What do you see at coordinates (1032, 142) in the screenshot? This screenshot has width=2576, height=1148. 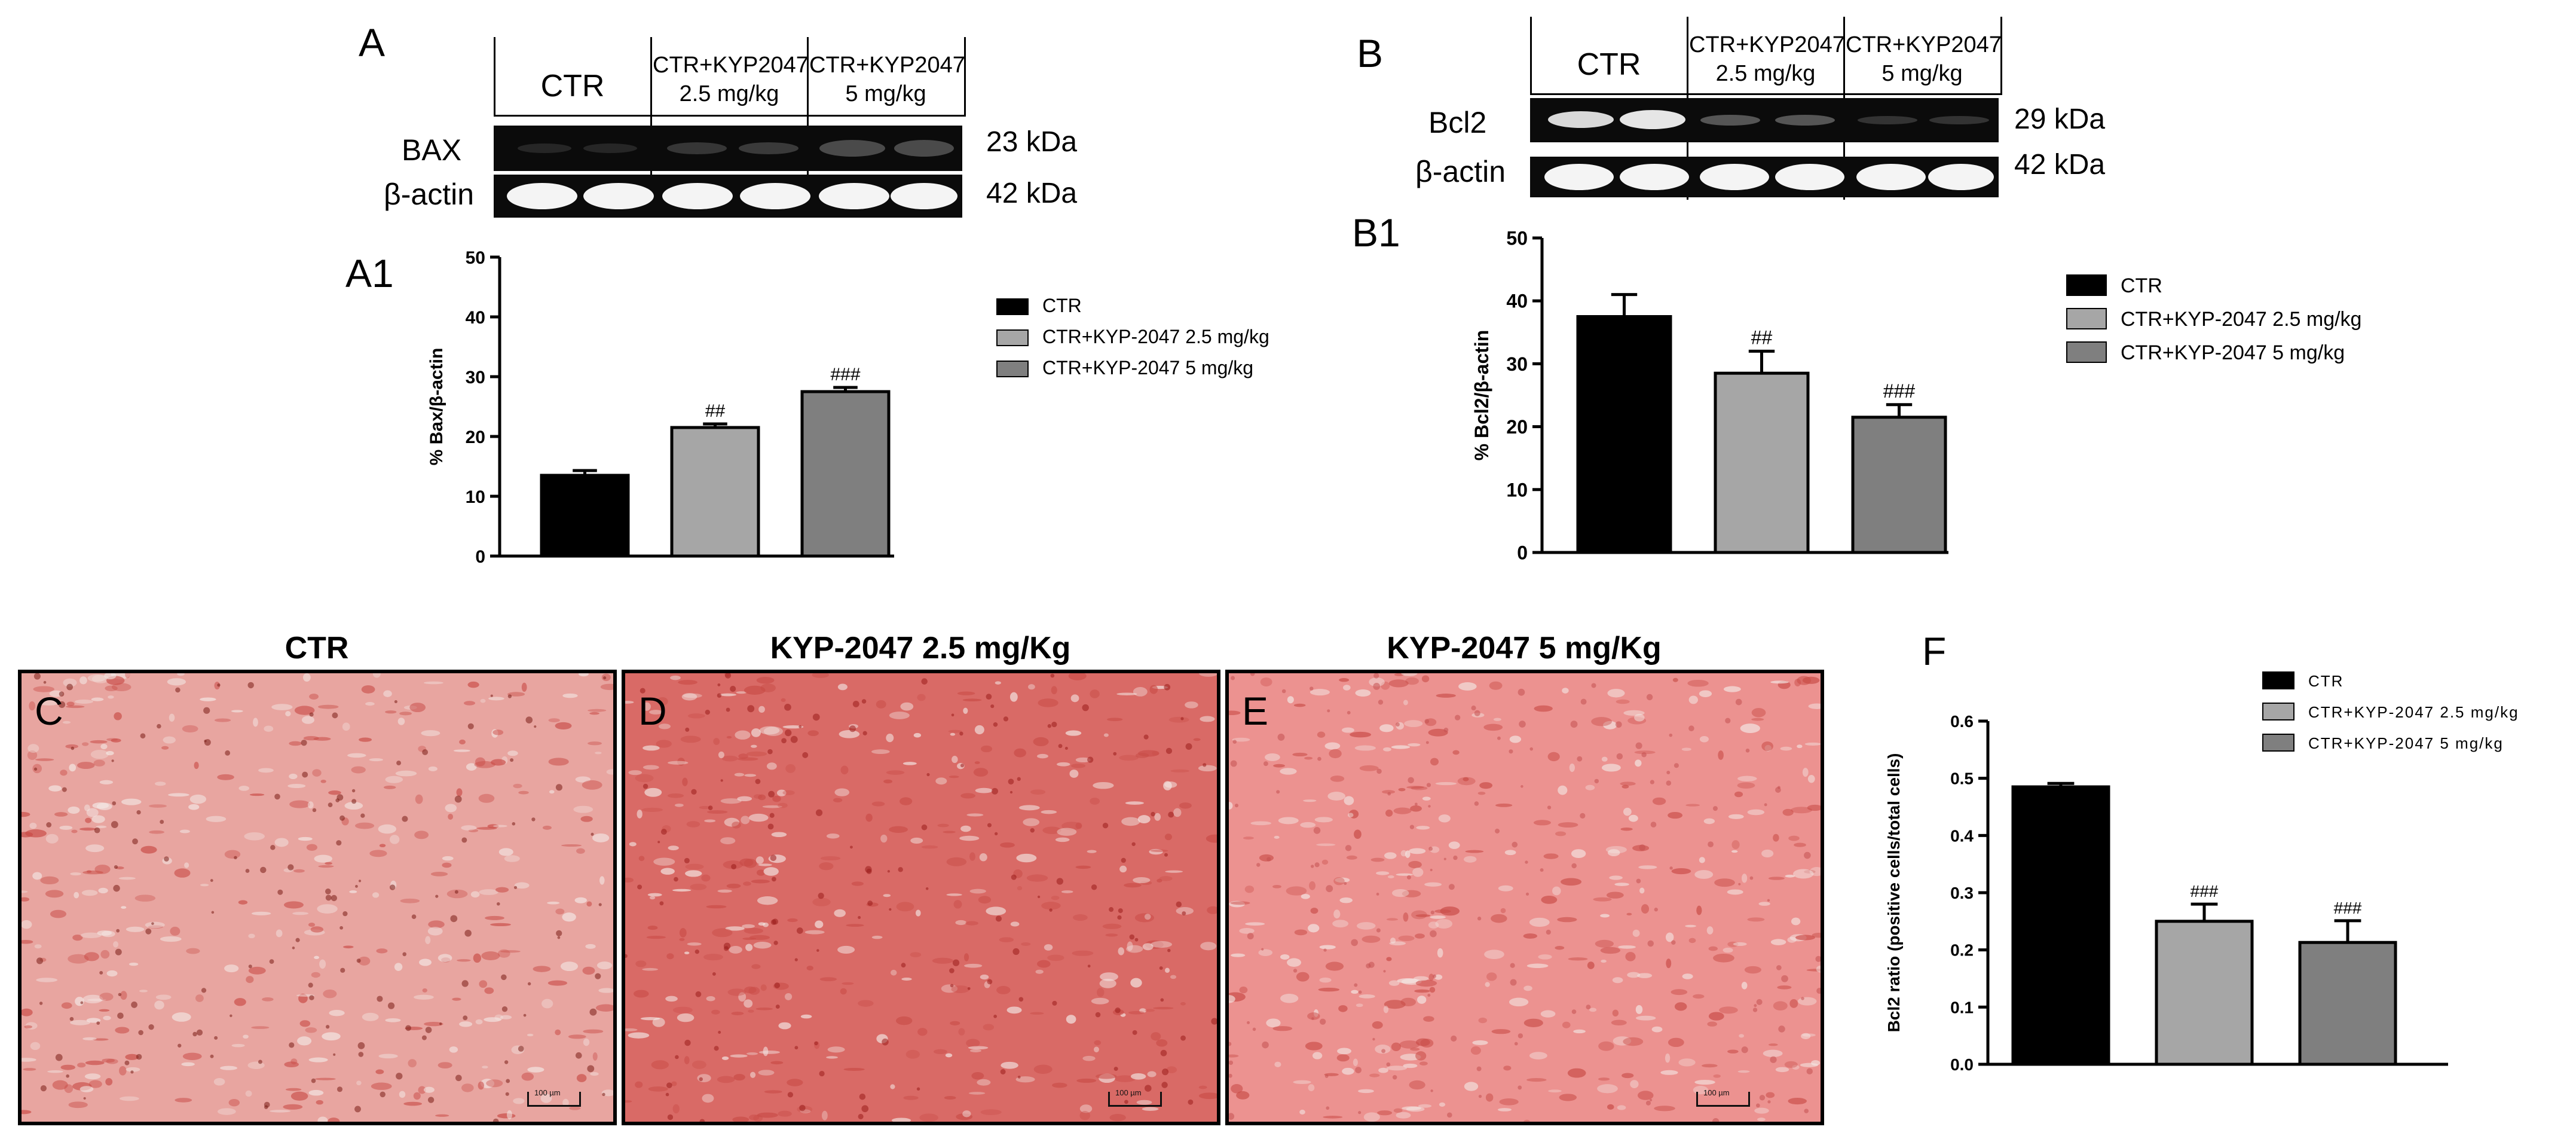 I see `blot-a-row1-kda: 23 kDa` at bounding box center [1032, 142].